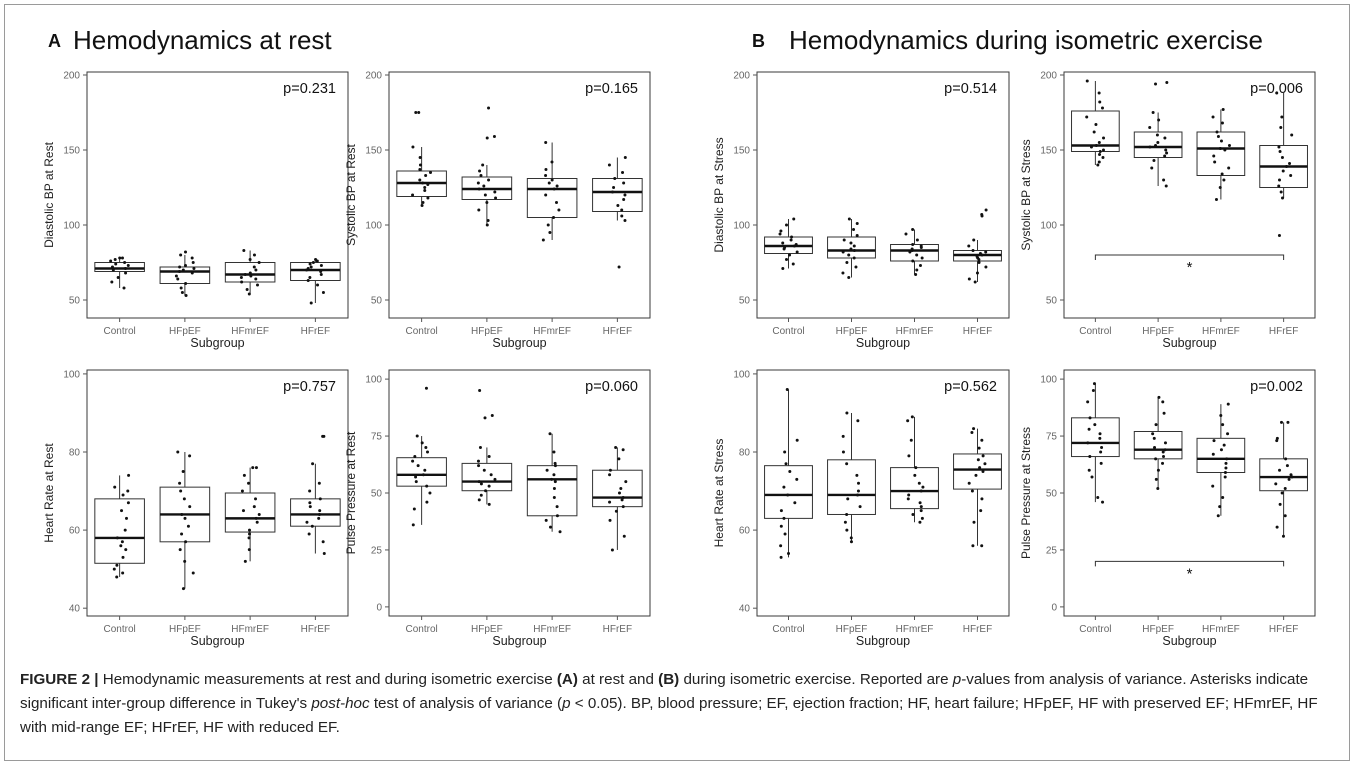  What do you see at coordinates (466, 703) in the screenshot?
I see `caption-text-5: test of analysis of variance (` at bounding box center [466, 703].